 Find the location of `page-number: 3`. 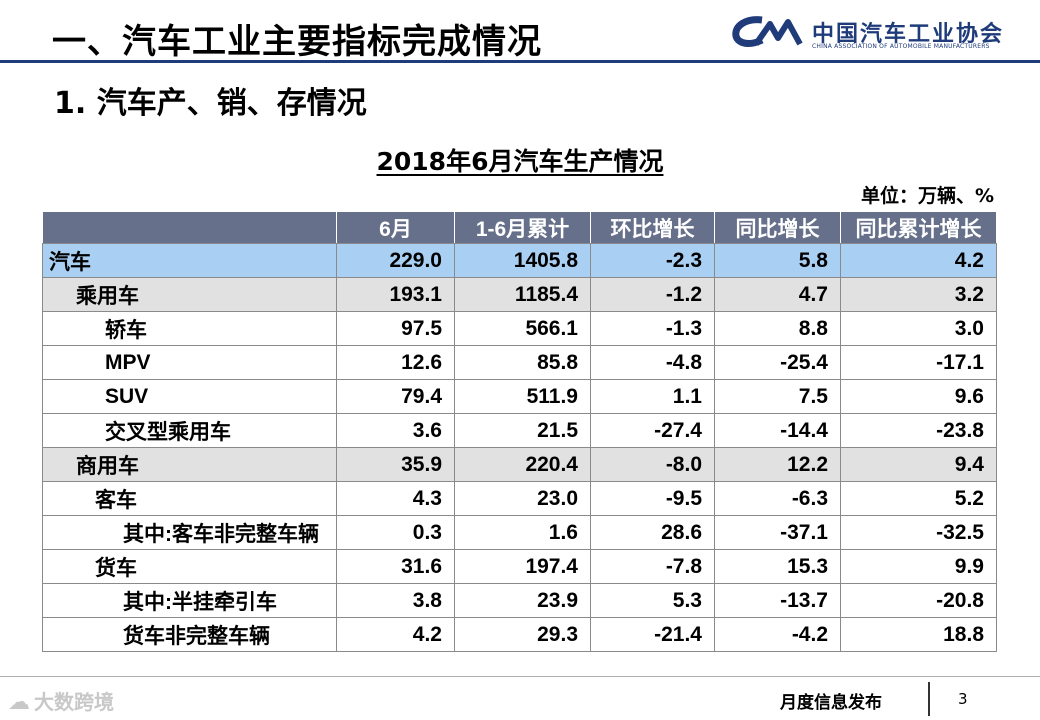

page-number: 3 is located at coordinates (963, 699).